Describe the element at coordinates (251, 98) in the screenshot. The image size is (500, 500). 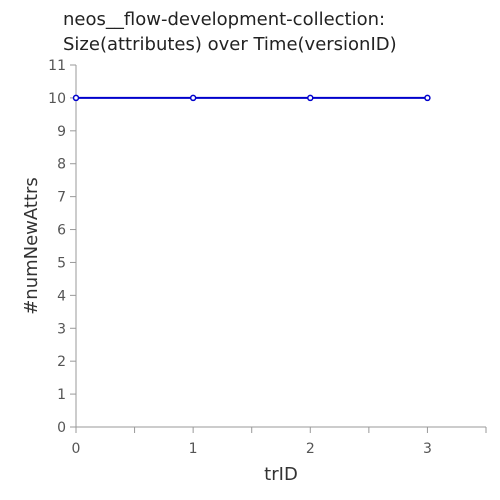
I see `plot-area` at that location.